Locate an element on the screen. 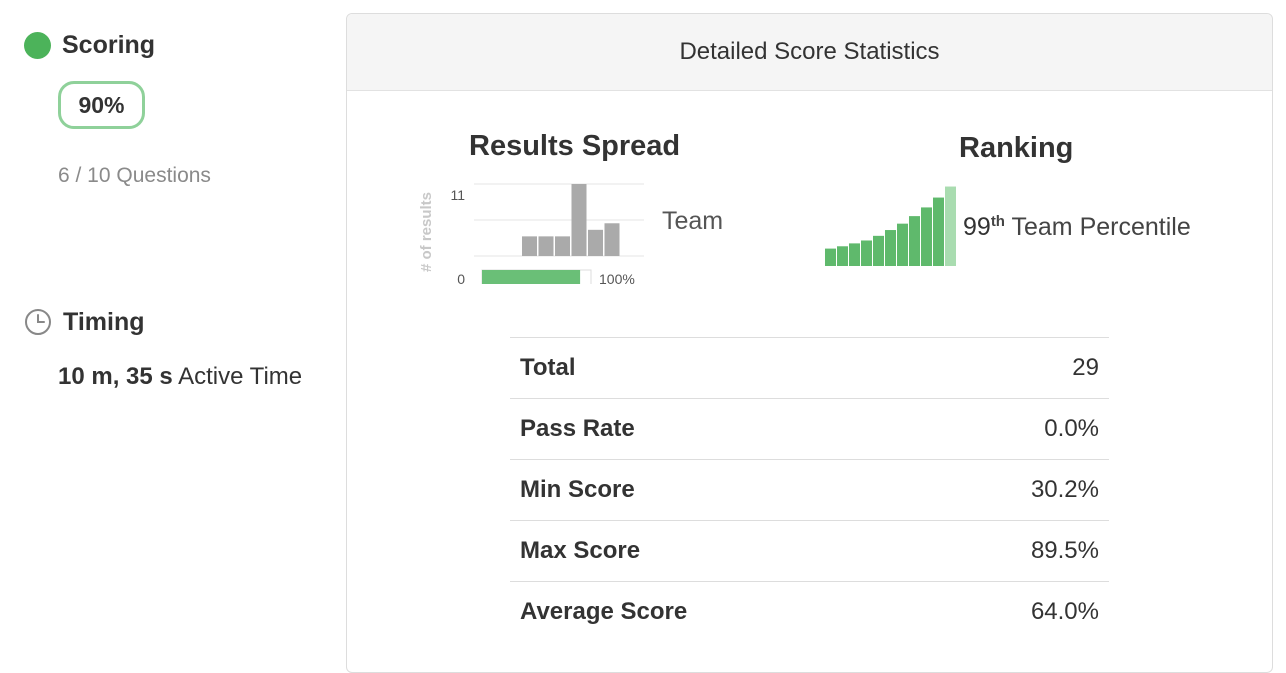 The height and width of the screenshot is (673, 1286). stats-label: Pass Rate is located at coordinates (577, 428).